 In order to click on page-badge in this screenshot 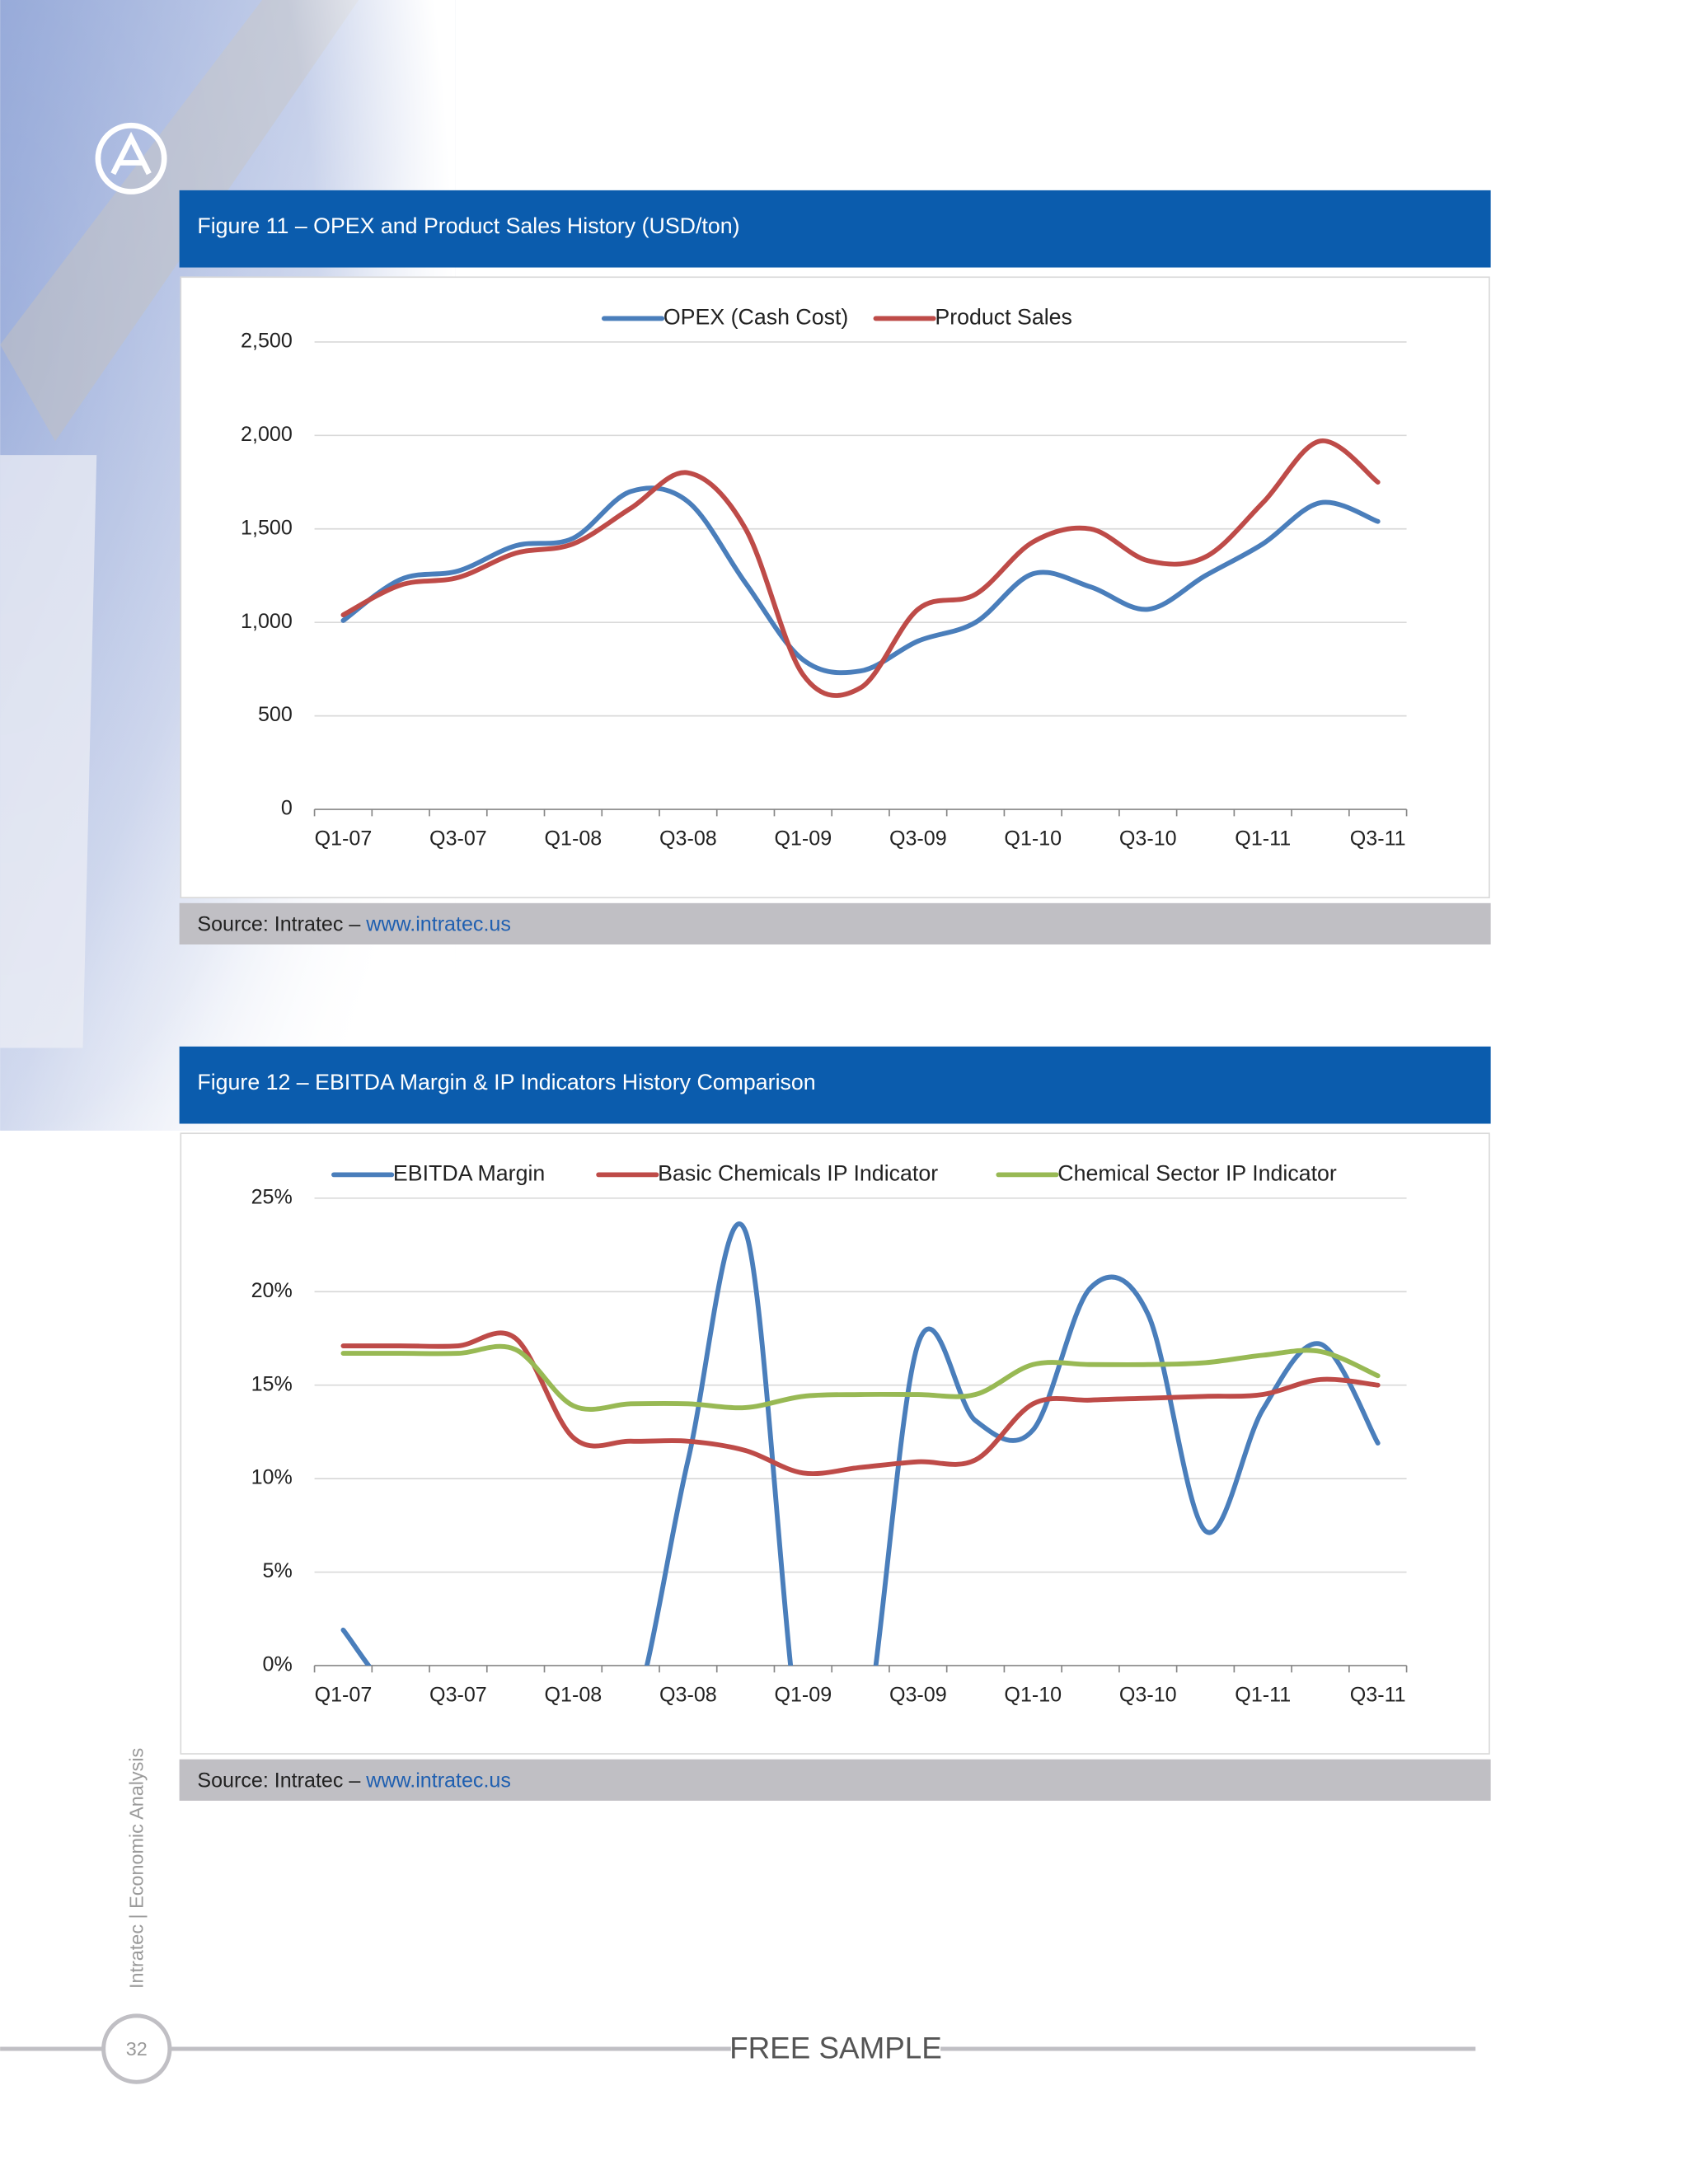, I will do `click(137, 2048)`.